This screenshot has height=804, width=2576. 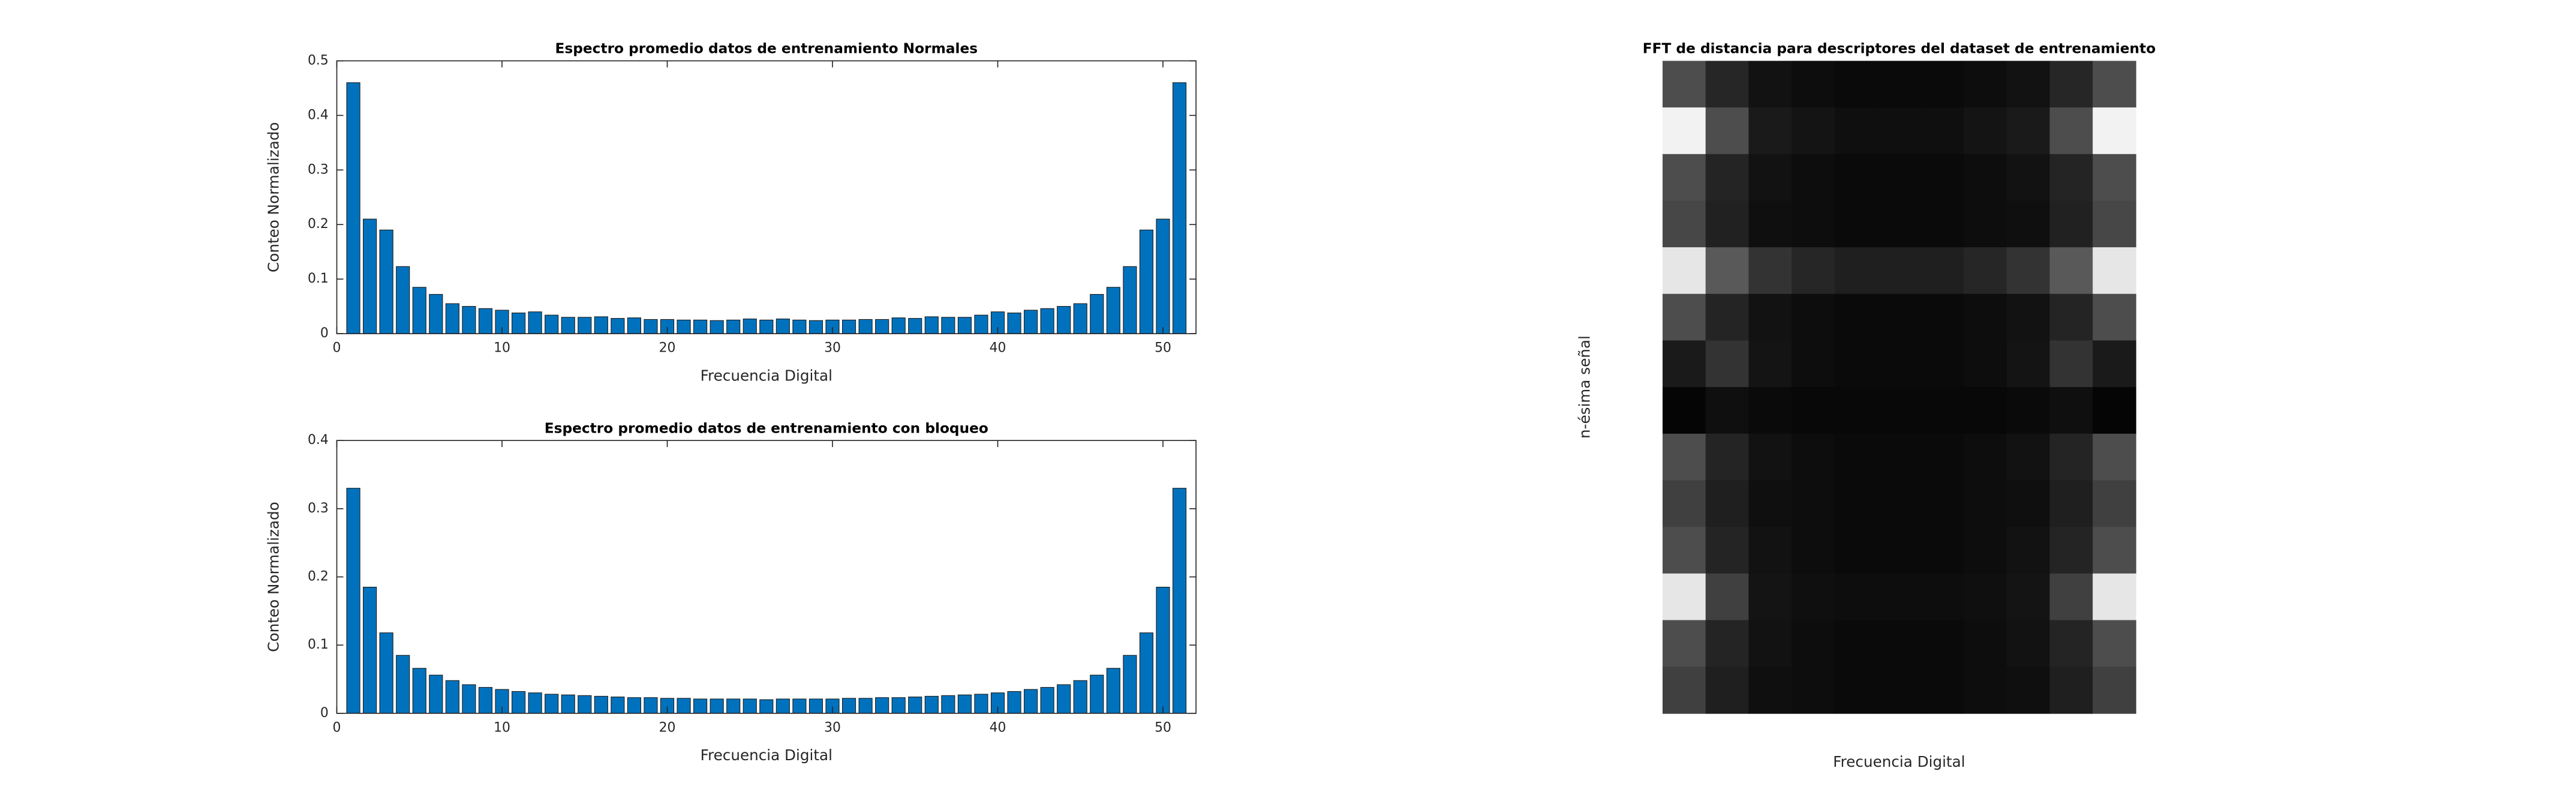 What do you see at coordinates (998, 728) in the screenshot?
I see `x-tick-label: 40` at bounding box center [998, 728].